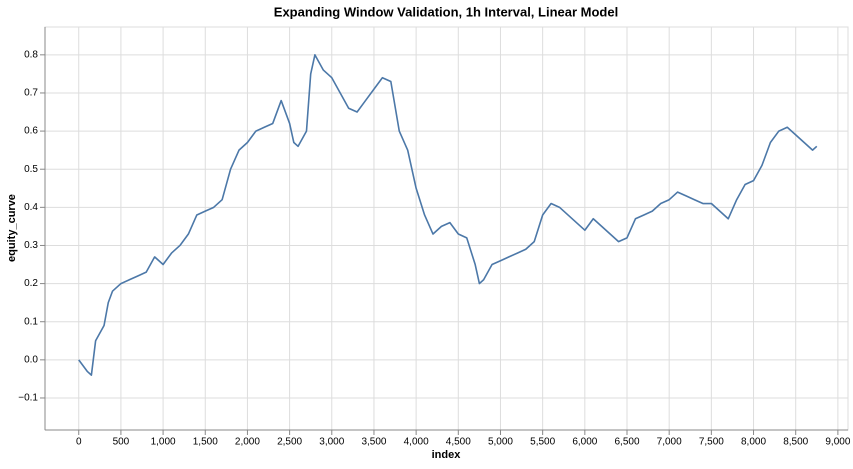  Describe the element at coordinates (416, 442) in the screenshot. I see `x-tick-label: 4,000` at that location.